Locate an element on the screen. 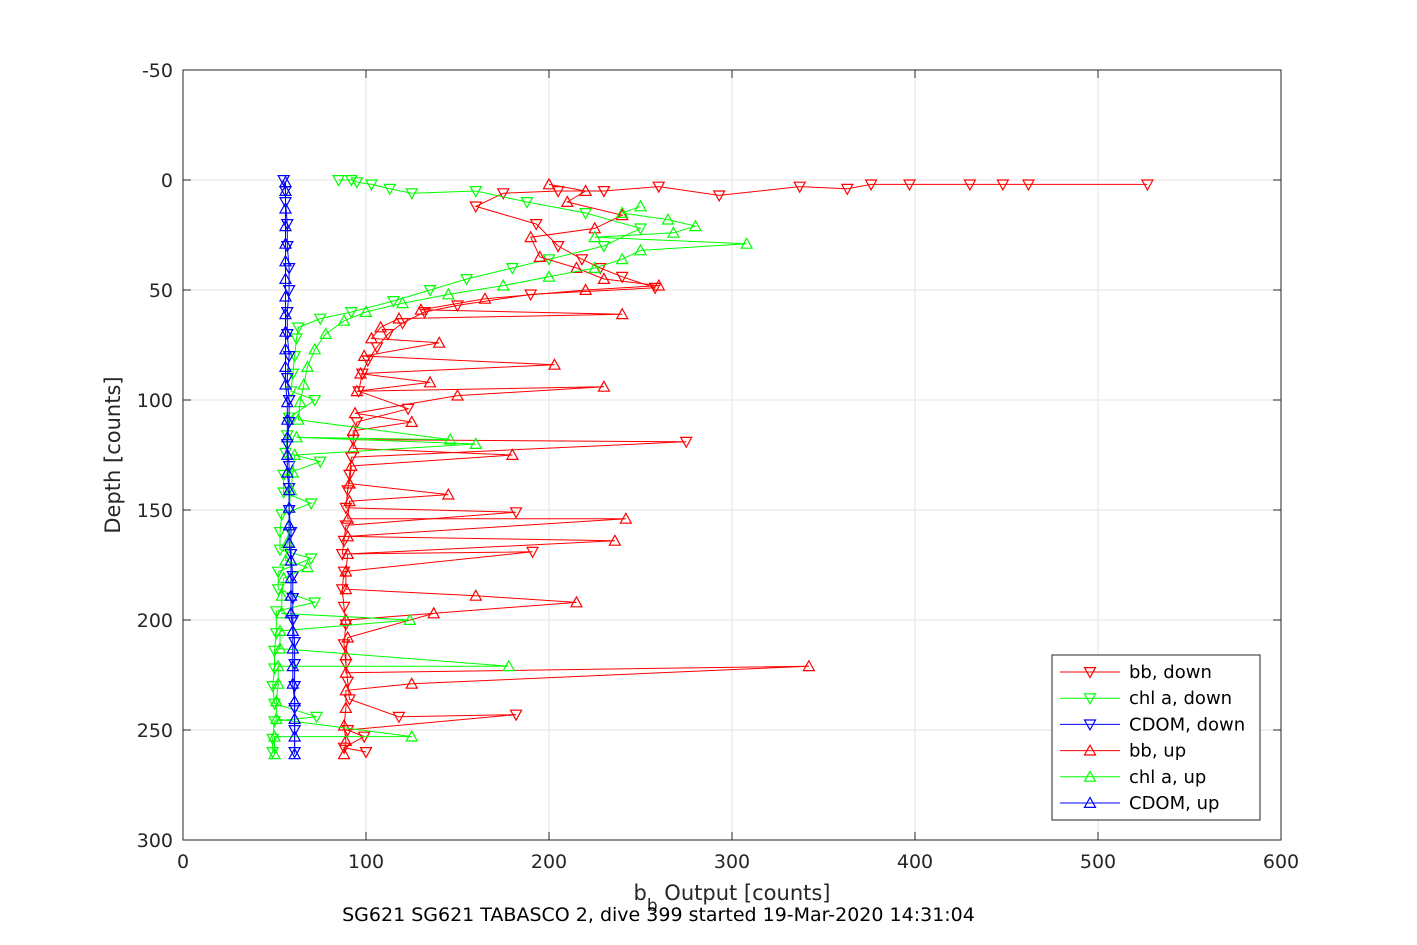 This screenshot has height=945, width=1417. x-tick-label: 500 is located at coordinates (1098, 862).